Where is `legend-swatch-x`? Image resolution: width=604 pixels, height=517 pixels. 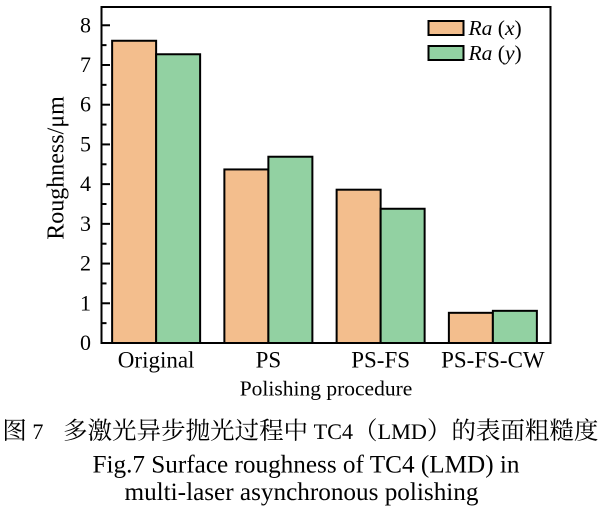 legend-swatch-x is located at coordinates (446, 28).